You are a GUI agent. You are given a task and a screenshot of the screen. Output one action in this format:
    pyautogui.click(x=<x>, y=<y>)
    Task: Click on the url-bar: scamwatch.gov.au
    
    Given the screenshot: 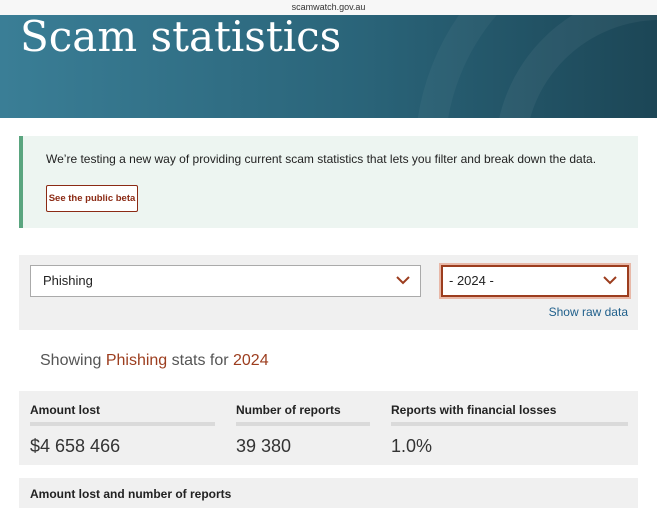 What is the action you would take?
    pyautogui.click(x=328, y=7)
    